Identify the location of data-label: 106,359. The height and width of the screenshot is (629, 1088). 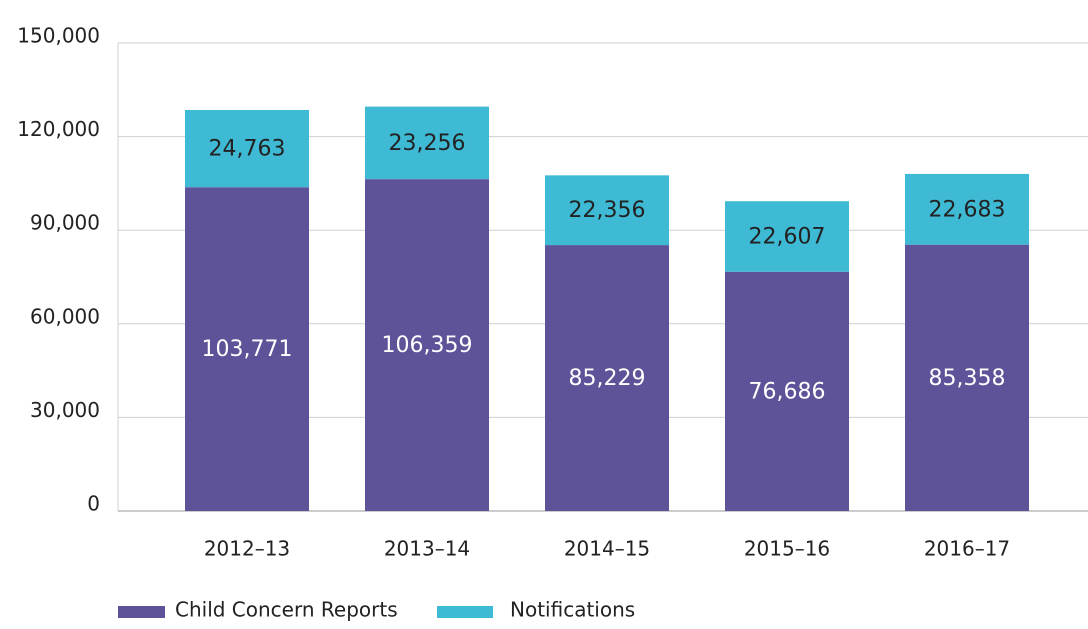
(427, 345).